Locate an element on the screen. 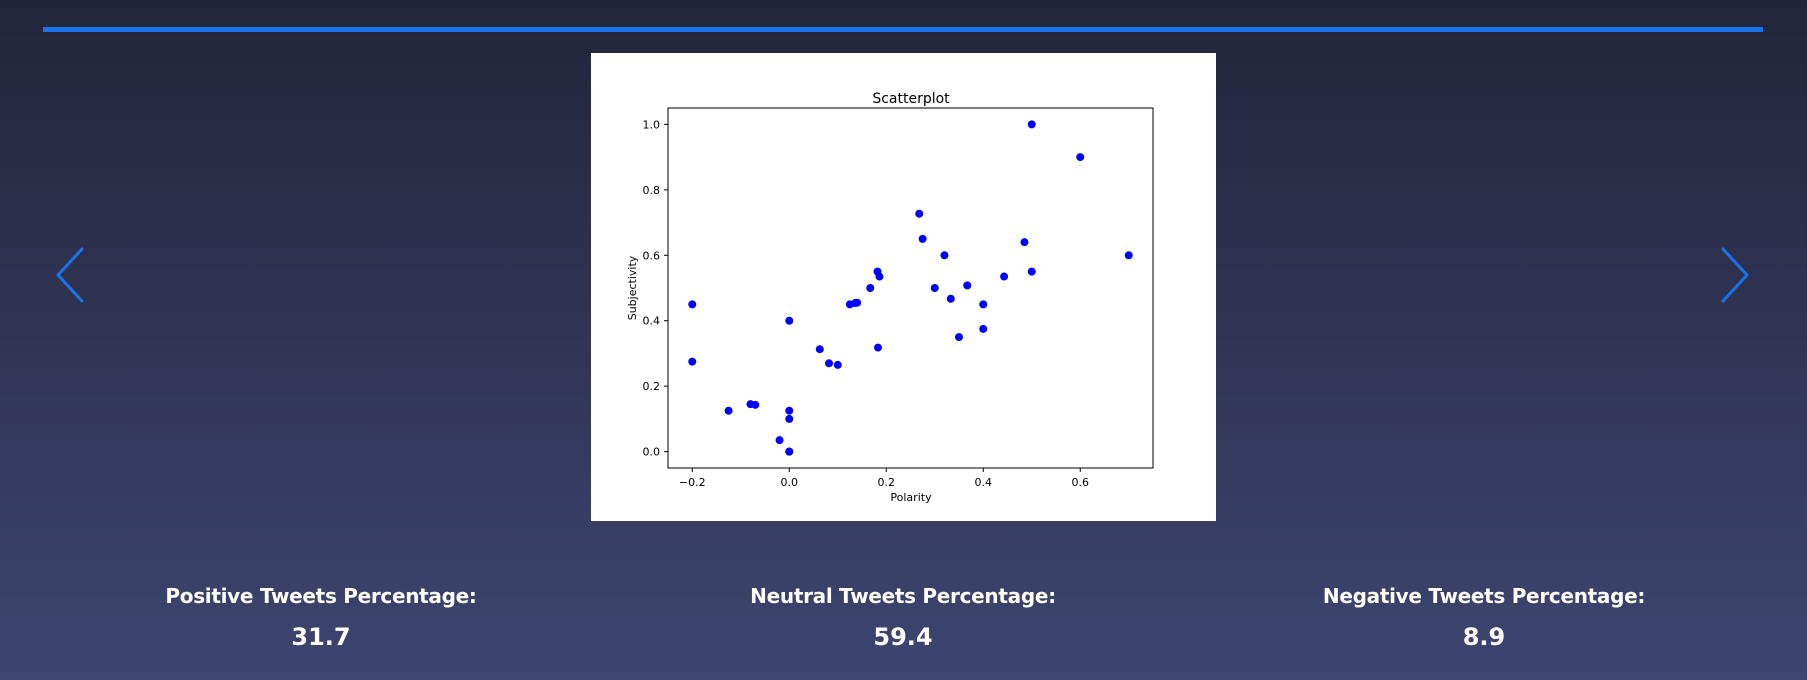 This screenshot has height=680, width=1807. data-points is located at coordinates (910, 288).